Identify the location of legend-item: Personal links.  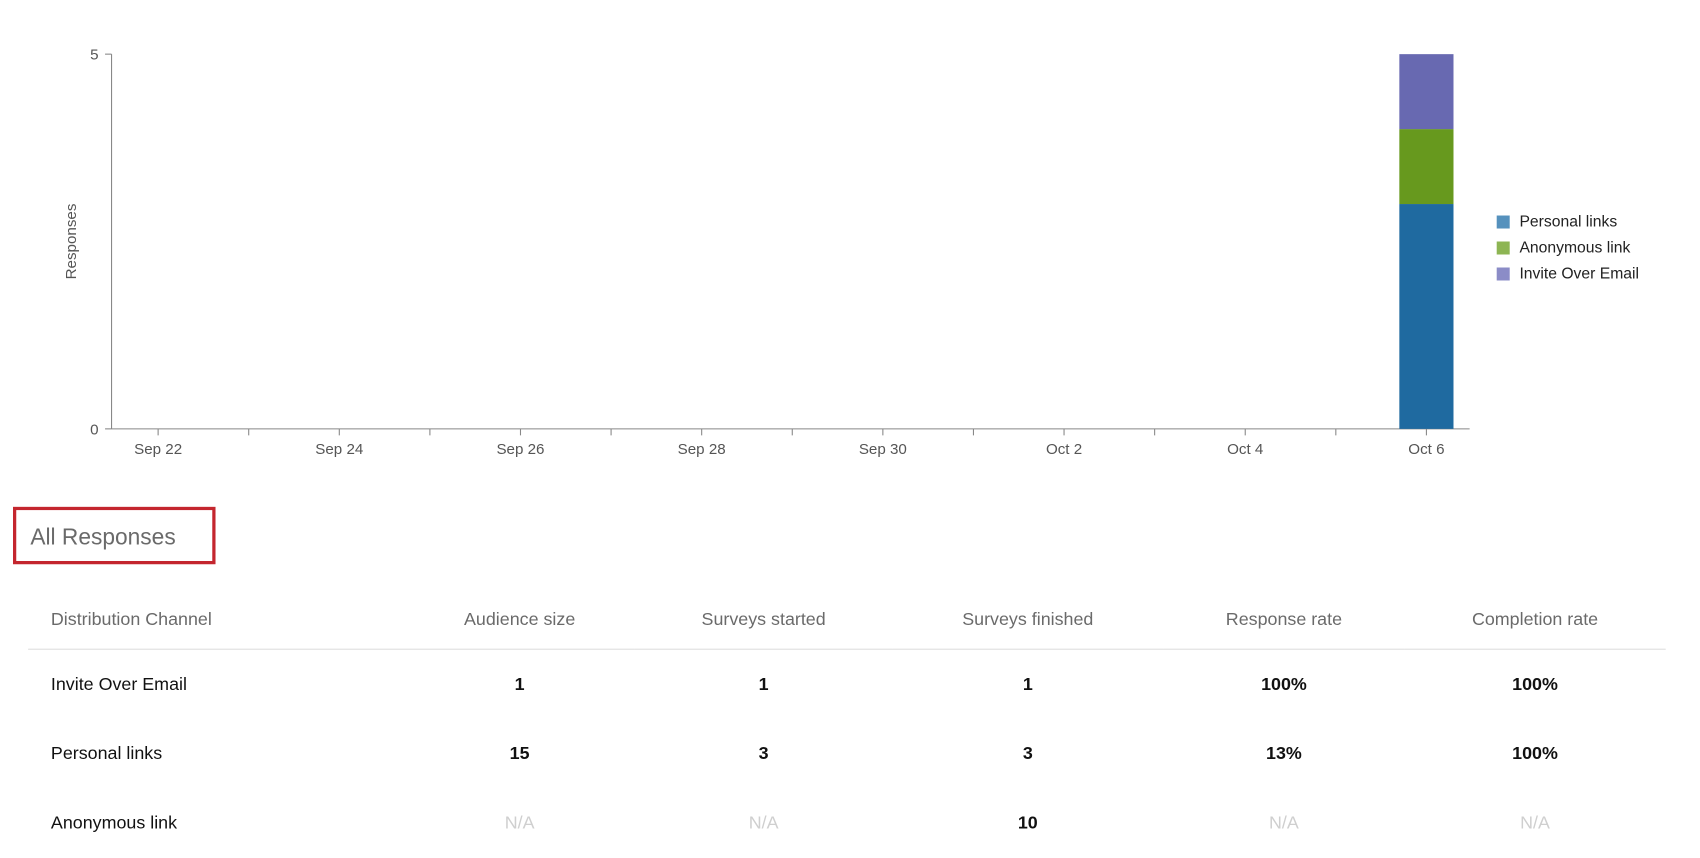
(1567, 222).